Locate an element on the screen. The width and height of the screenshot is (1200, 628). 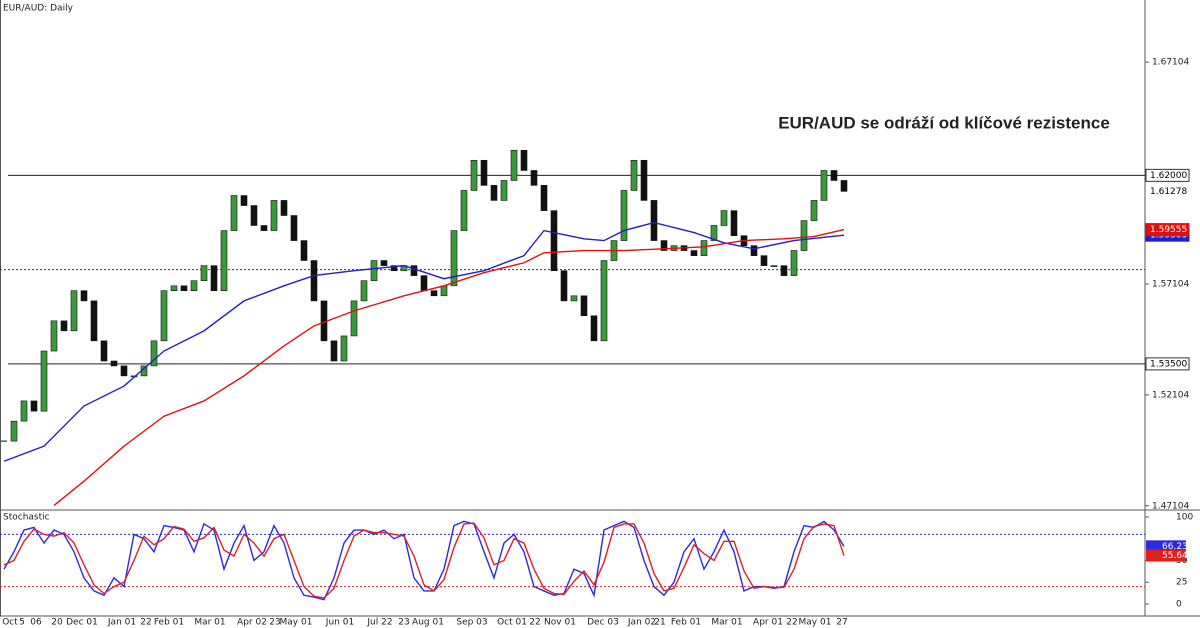
y-tick-label: 0 is located at coordinates (1179, 604).